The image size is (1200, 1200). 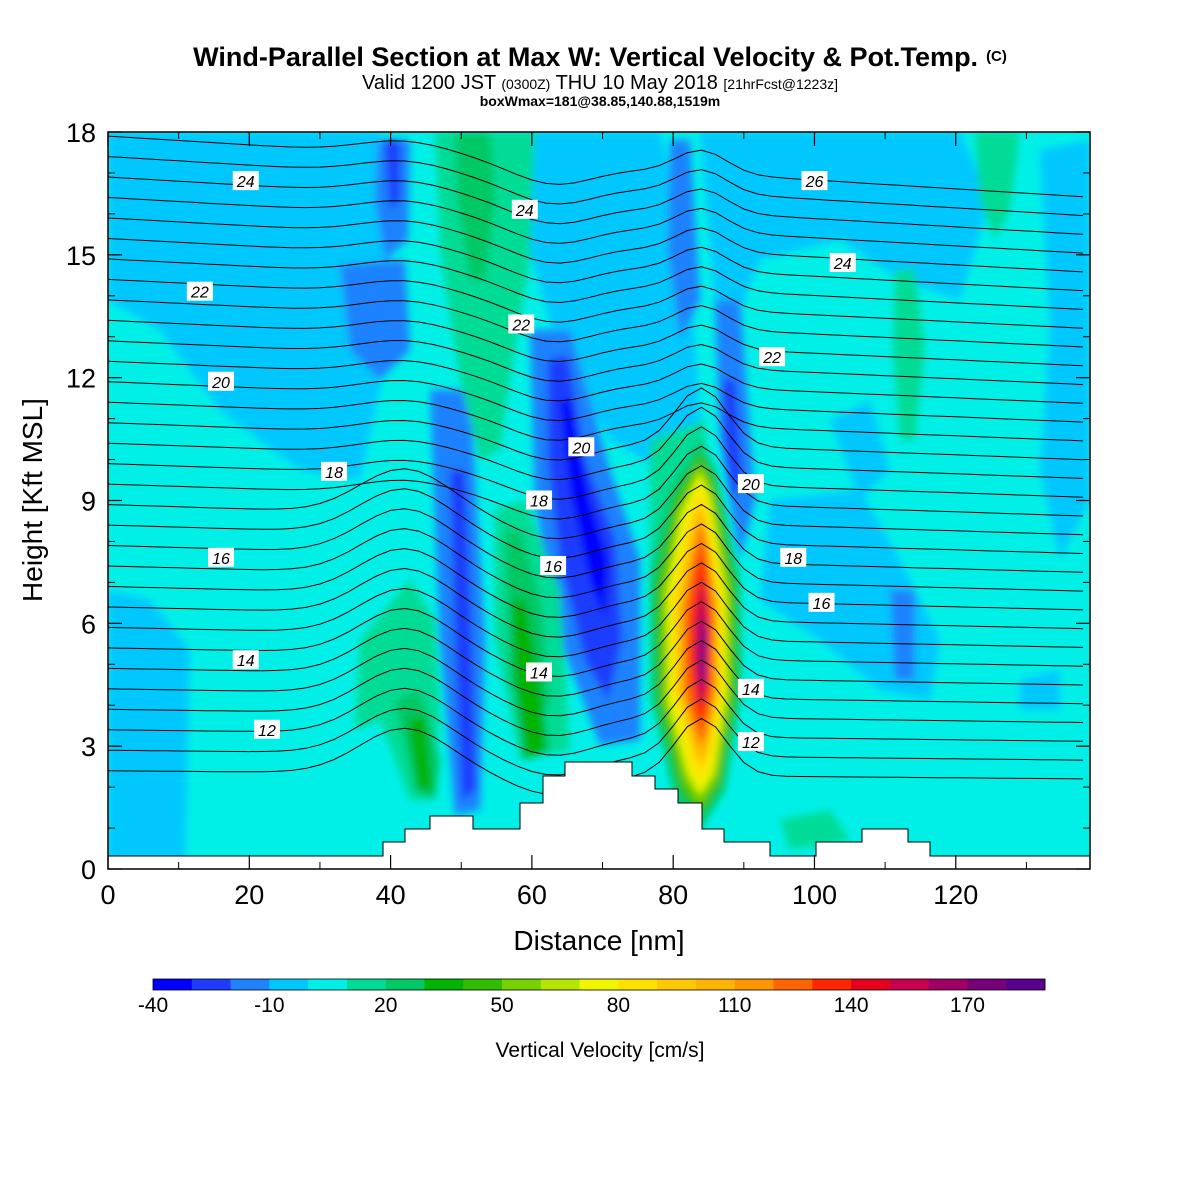 What do you see at coordinates (88, 870) in the screenshot?
I see `y-tick-label: 0` at bounding box center [88, 870].